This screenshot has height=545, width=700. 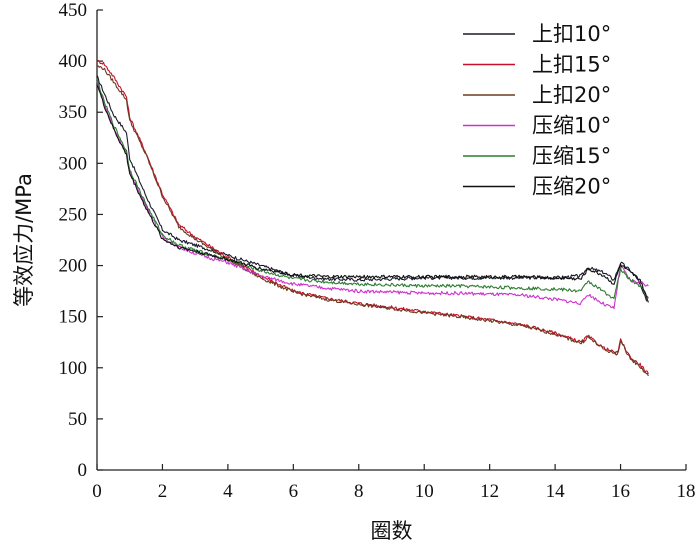 I want to click on y-tick-label: 400, so click(x=73, y=61).